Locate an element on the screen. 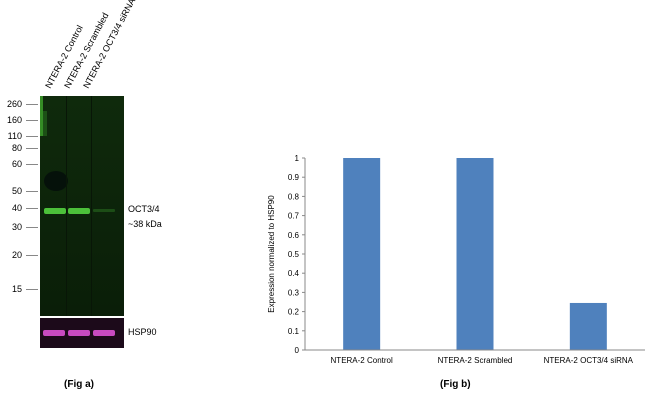 This screenshot has width=650, height=400. blot-membrane-oct34 is located at coordinates (82, 206).